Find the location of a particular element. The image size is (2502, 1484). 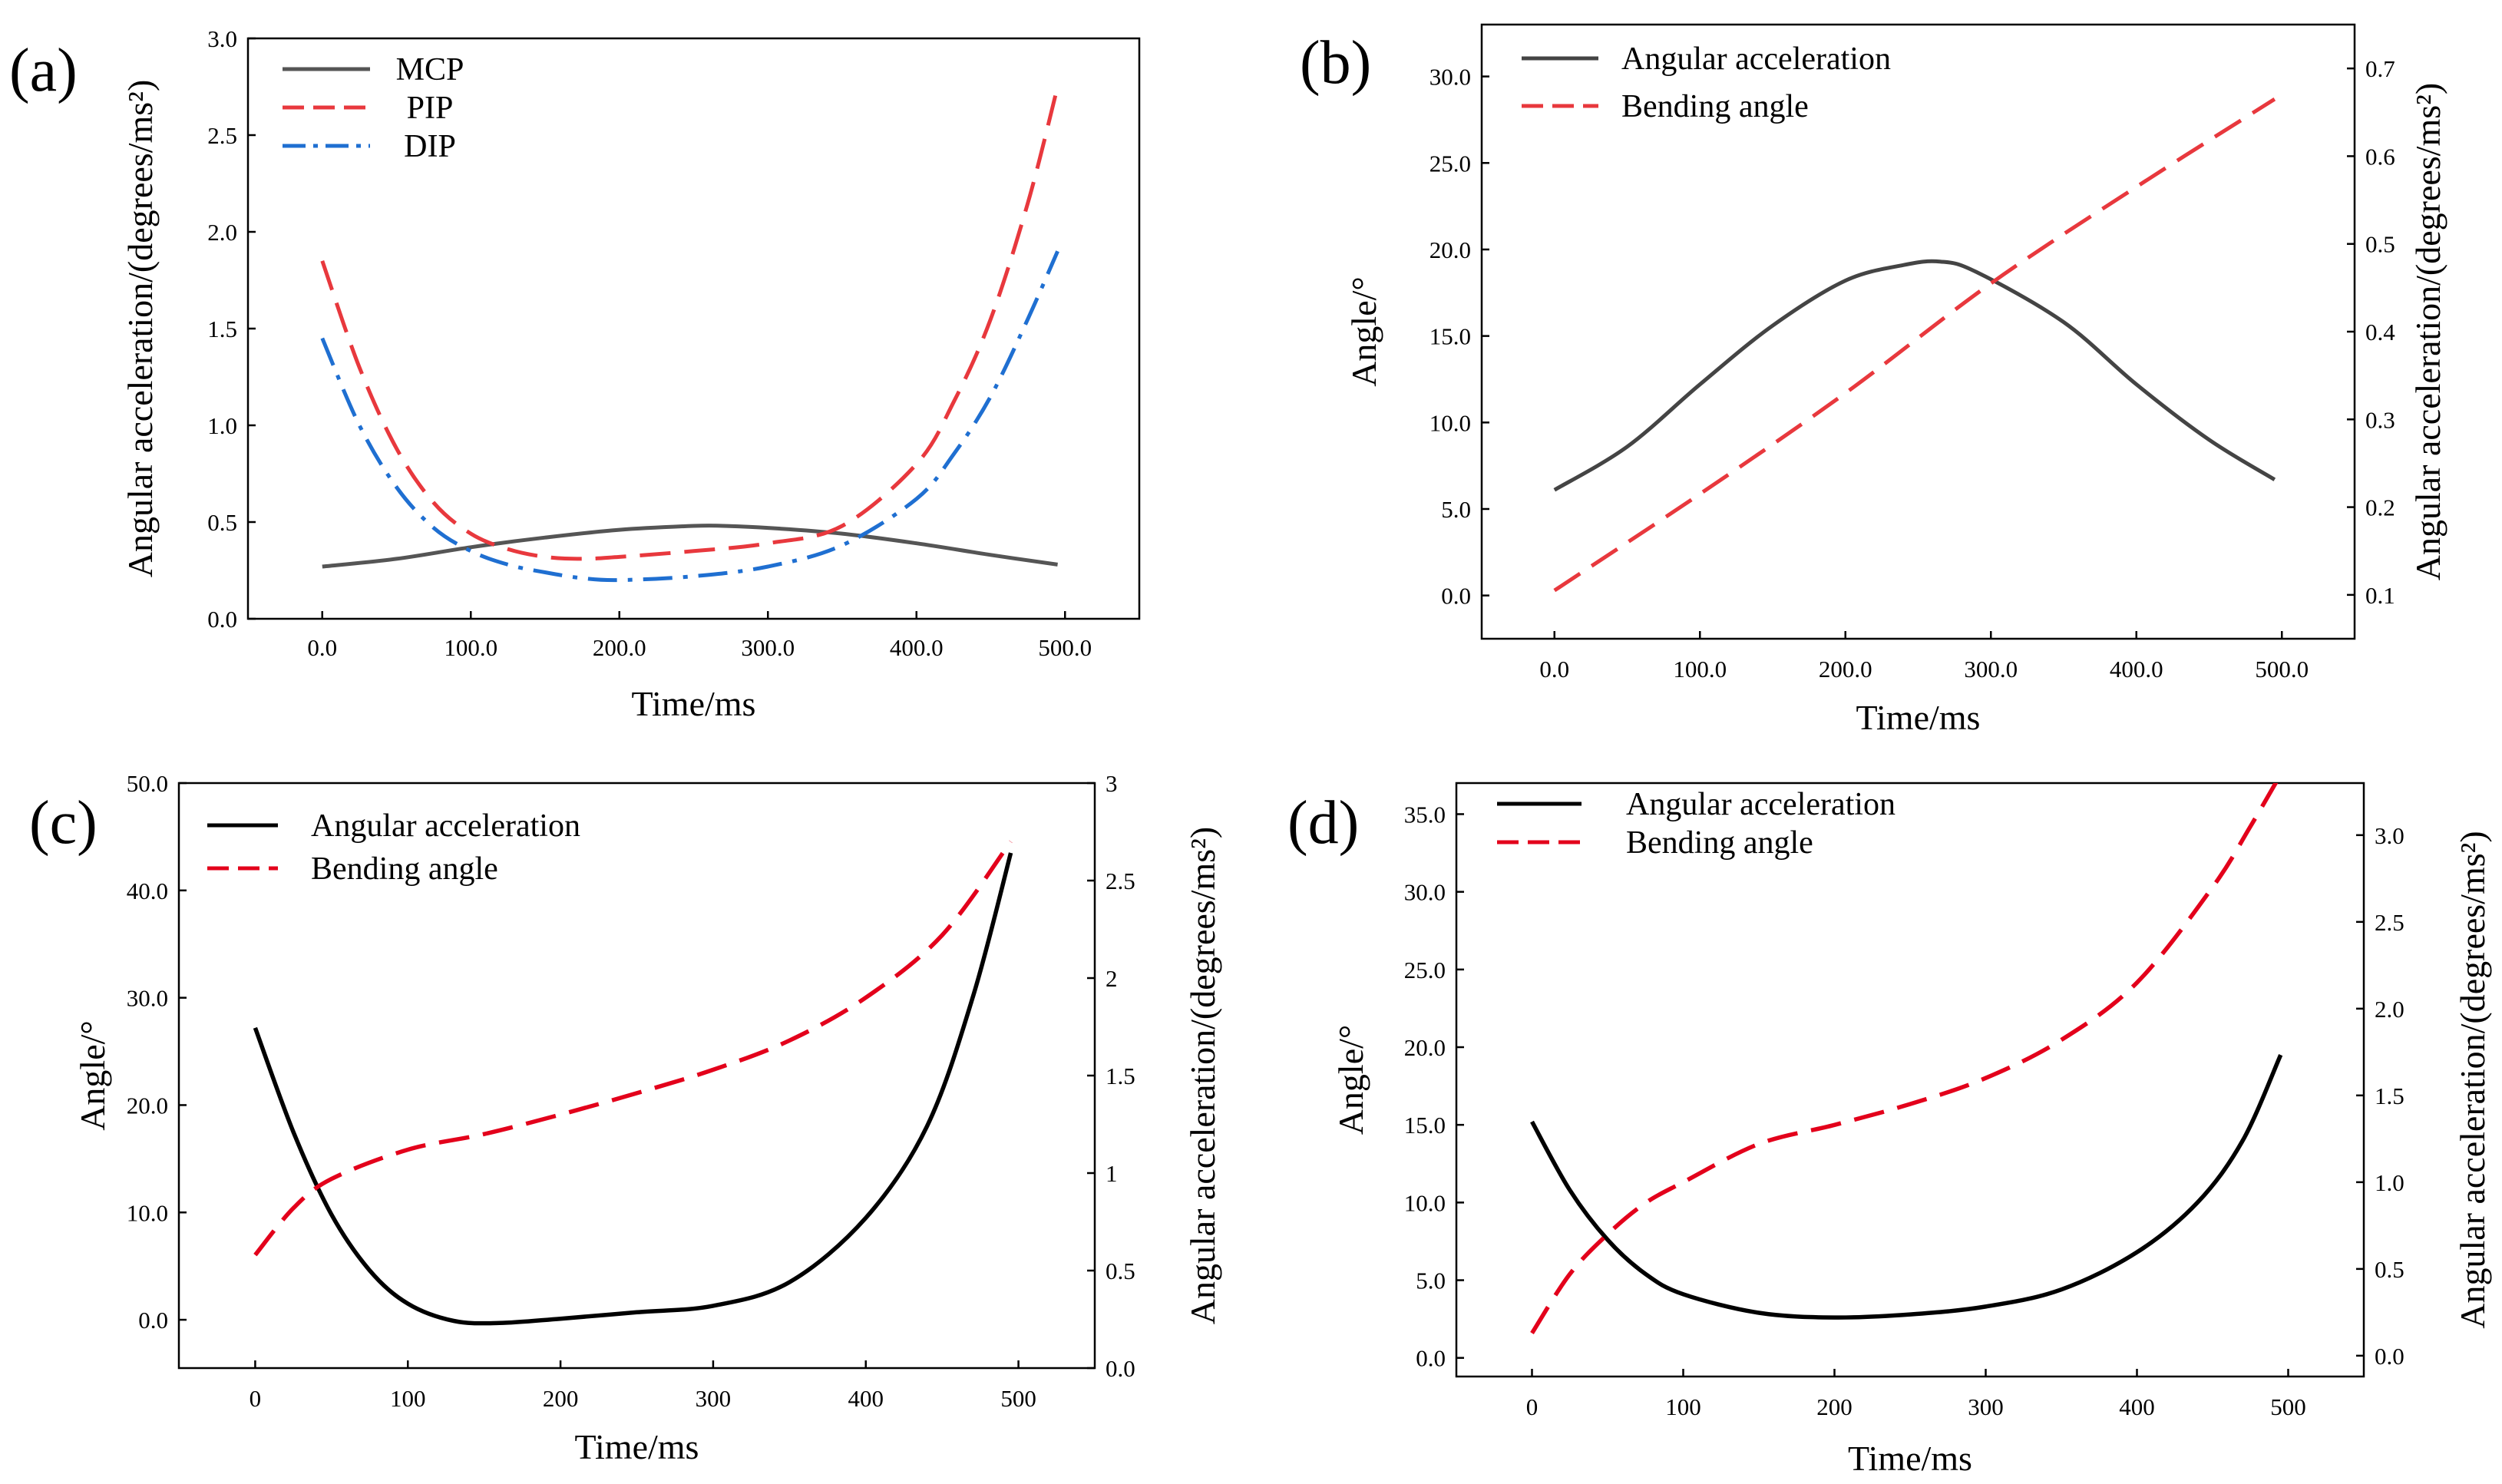

legend-label: PIP is located at coordinates (431, 108).